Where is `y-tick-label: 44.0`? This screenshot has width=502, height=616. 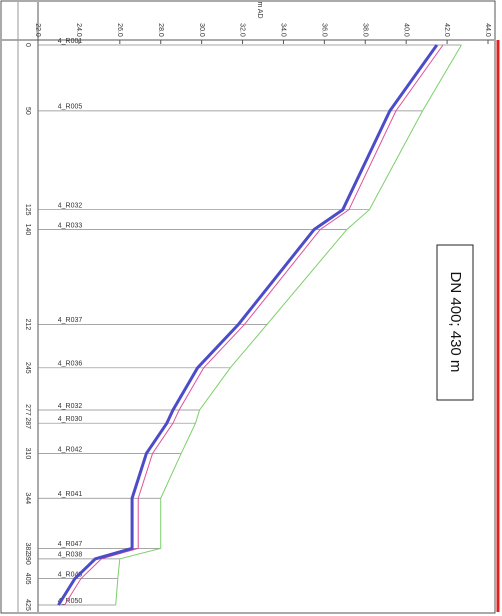 y-tick-label: 44.0 is located at coordinates (487, 30).